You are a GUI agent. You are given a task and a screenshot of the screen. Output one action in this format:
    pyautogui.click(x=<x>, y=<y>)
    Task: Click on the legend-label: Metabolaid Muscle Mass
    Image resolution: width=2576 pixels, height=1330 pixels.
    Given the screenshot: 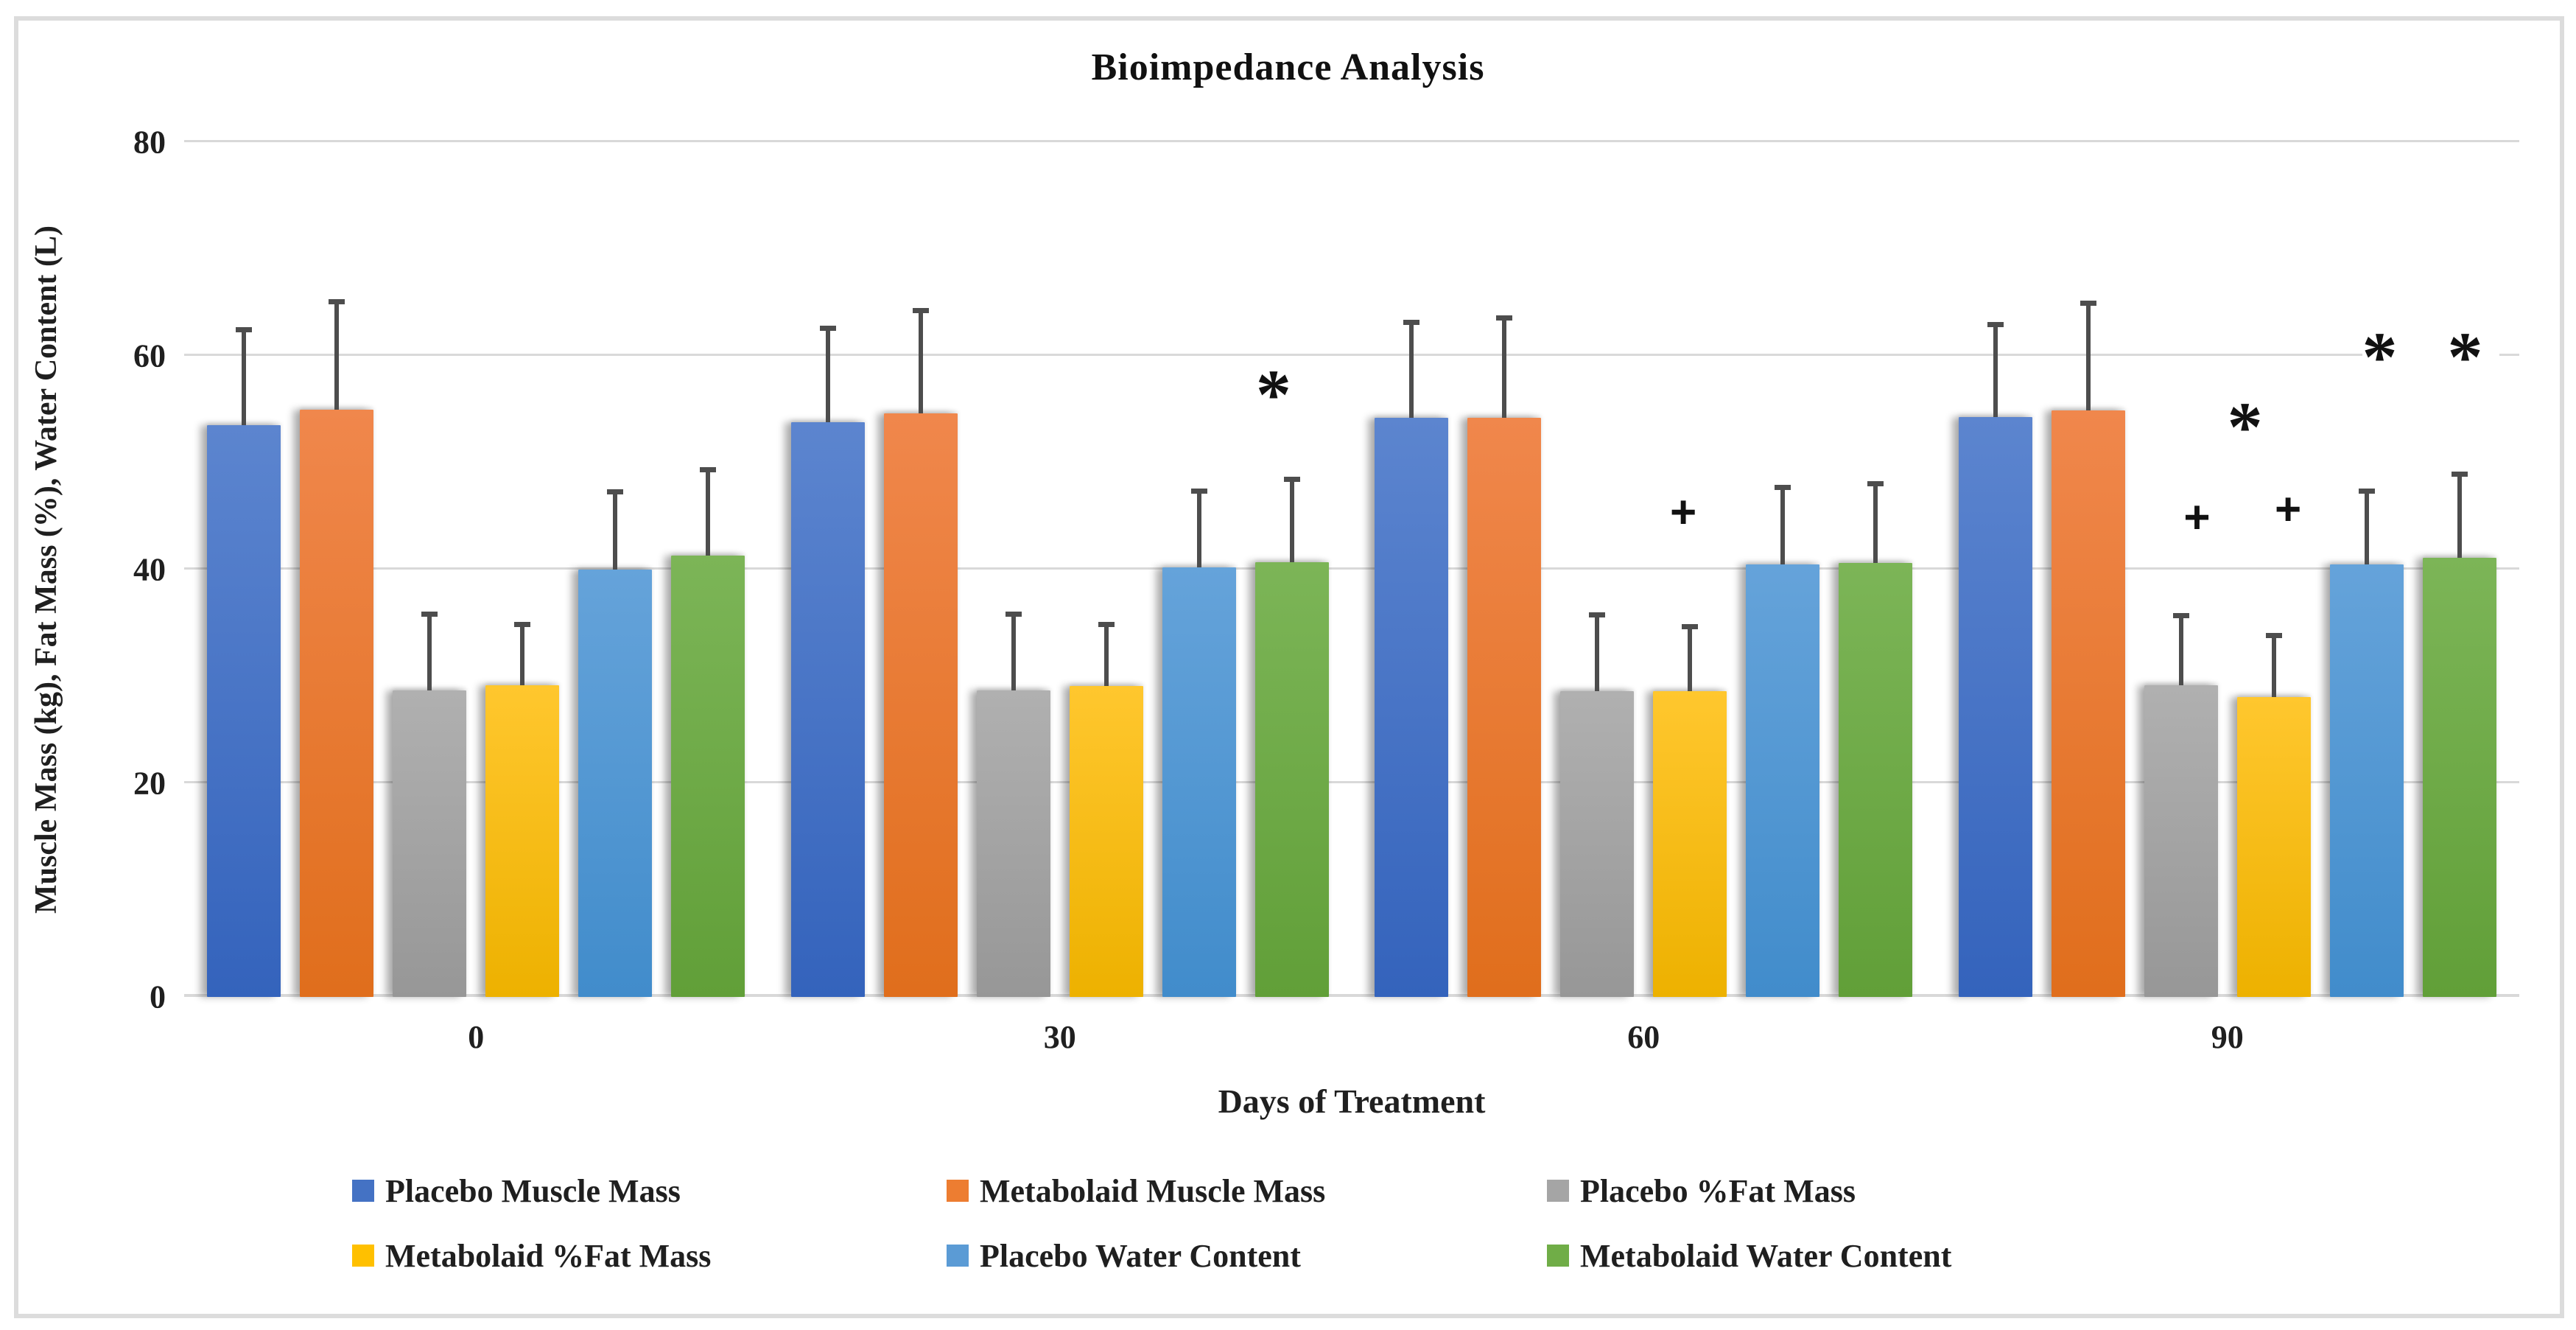 What is the action you would take?
    pyautogui.click(x=1153, y=1190)
    